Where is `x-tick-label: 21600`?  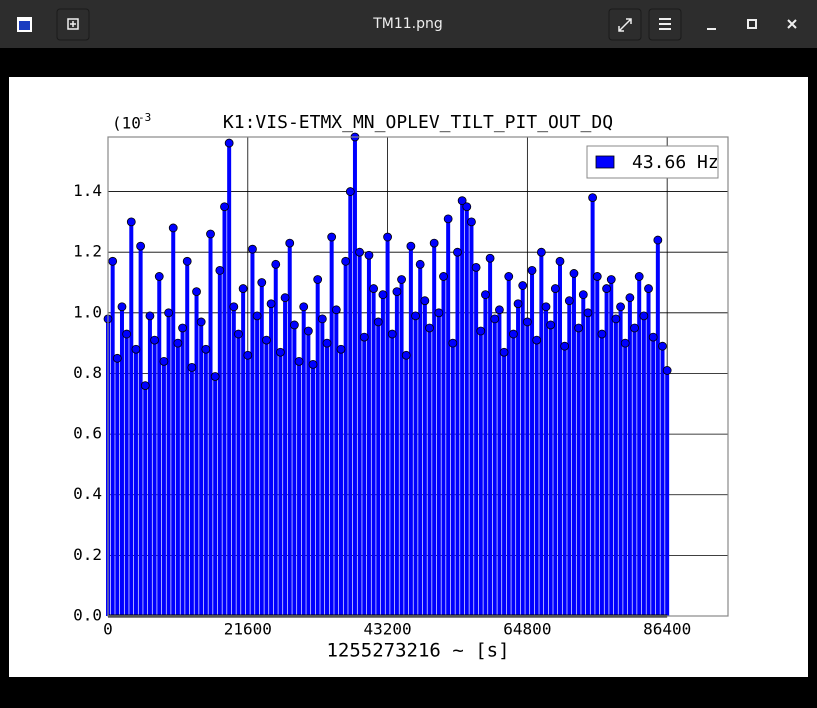
x-tick-label: 21600 is located at coordinates (248, 629).